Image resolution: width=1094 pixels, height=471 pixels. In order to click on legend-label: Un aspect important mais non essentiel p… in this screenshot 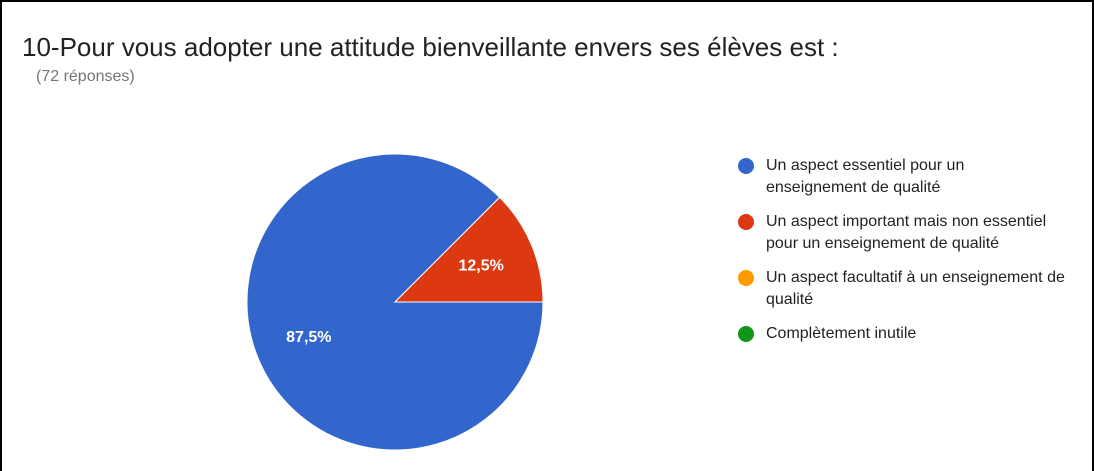, I will do `click(906, 232)`.